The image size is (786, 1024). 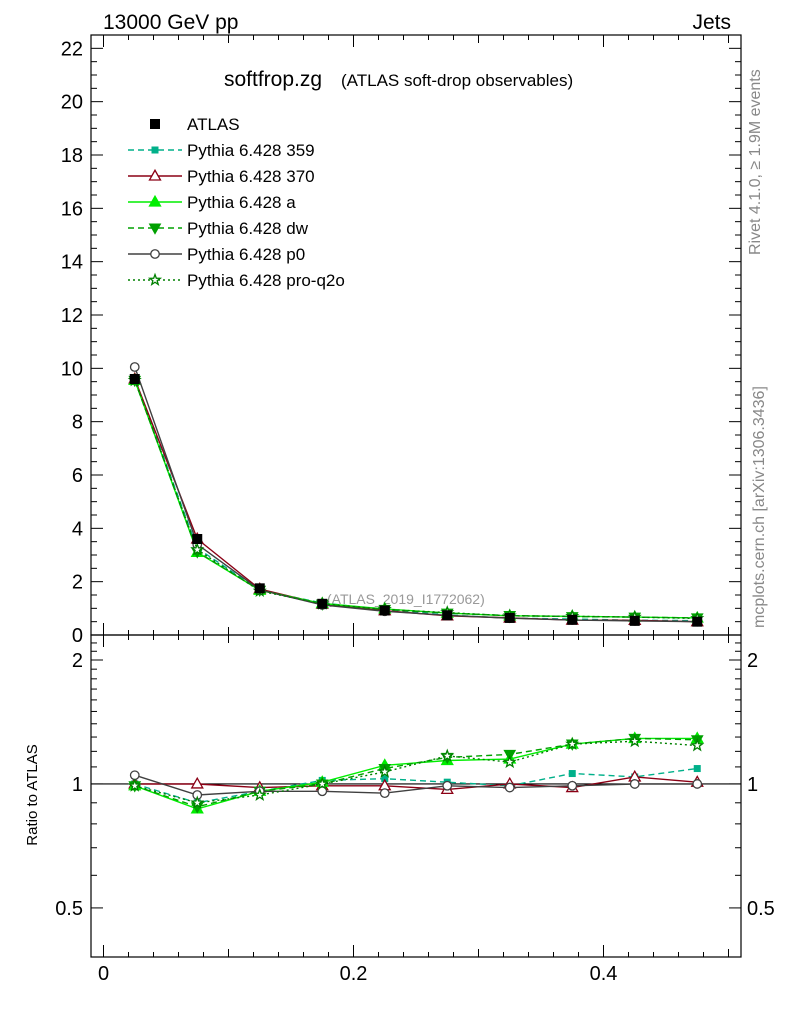 I want to click on y-tick-label: 20, so click(x=72, y=103).